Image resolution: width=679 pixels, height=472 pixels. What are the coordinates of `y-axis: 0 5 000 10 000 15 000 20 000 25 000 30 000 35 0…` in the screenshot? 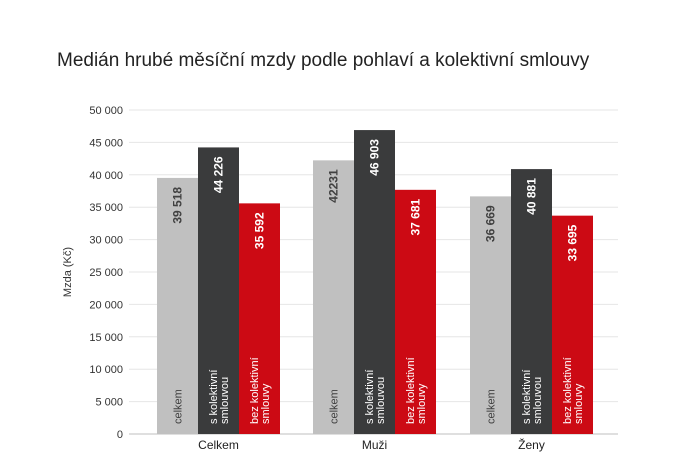 It's located at (92, 273).